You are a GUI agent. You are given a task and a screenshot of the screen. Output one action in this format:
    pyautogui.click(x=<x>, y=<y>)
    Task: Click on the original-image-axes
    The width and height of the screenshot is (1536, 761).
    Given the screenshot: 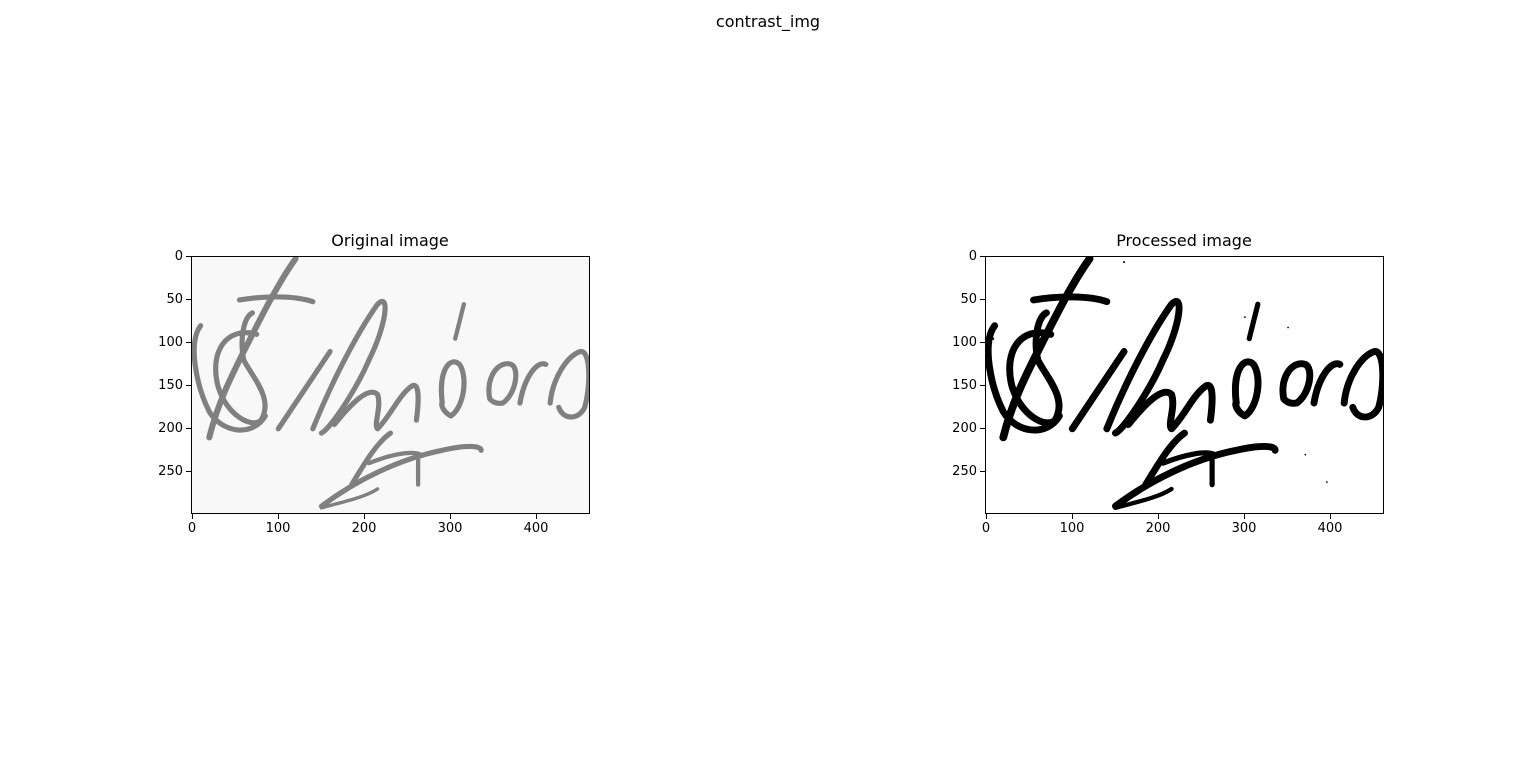 What is the action you would take?
    pyautogui.click(x=390, y=385)
    